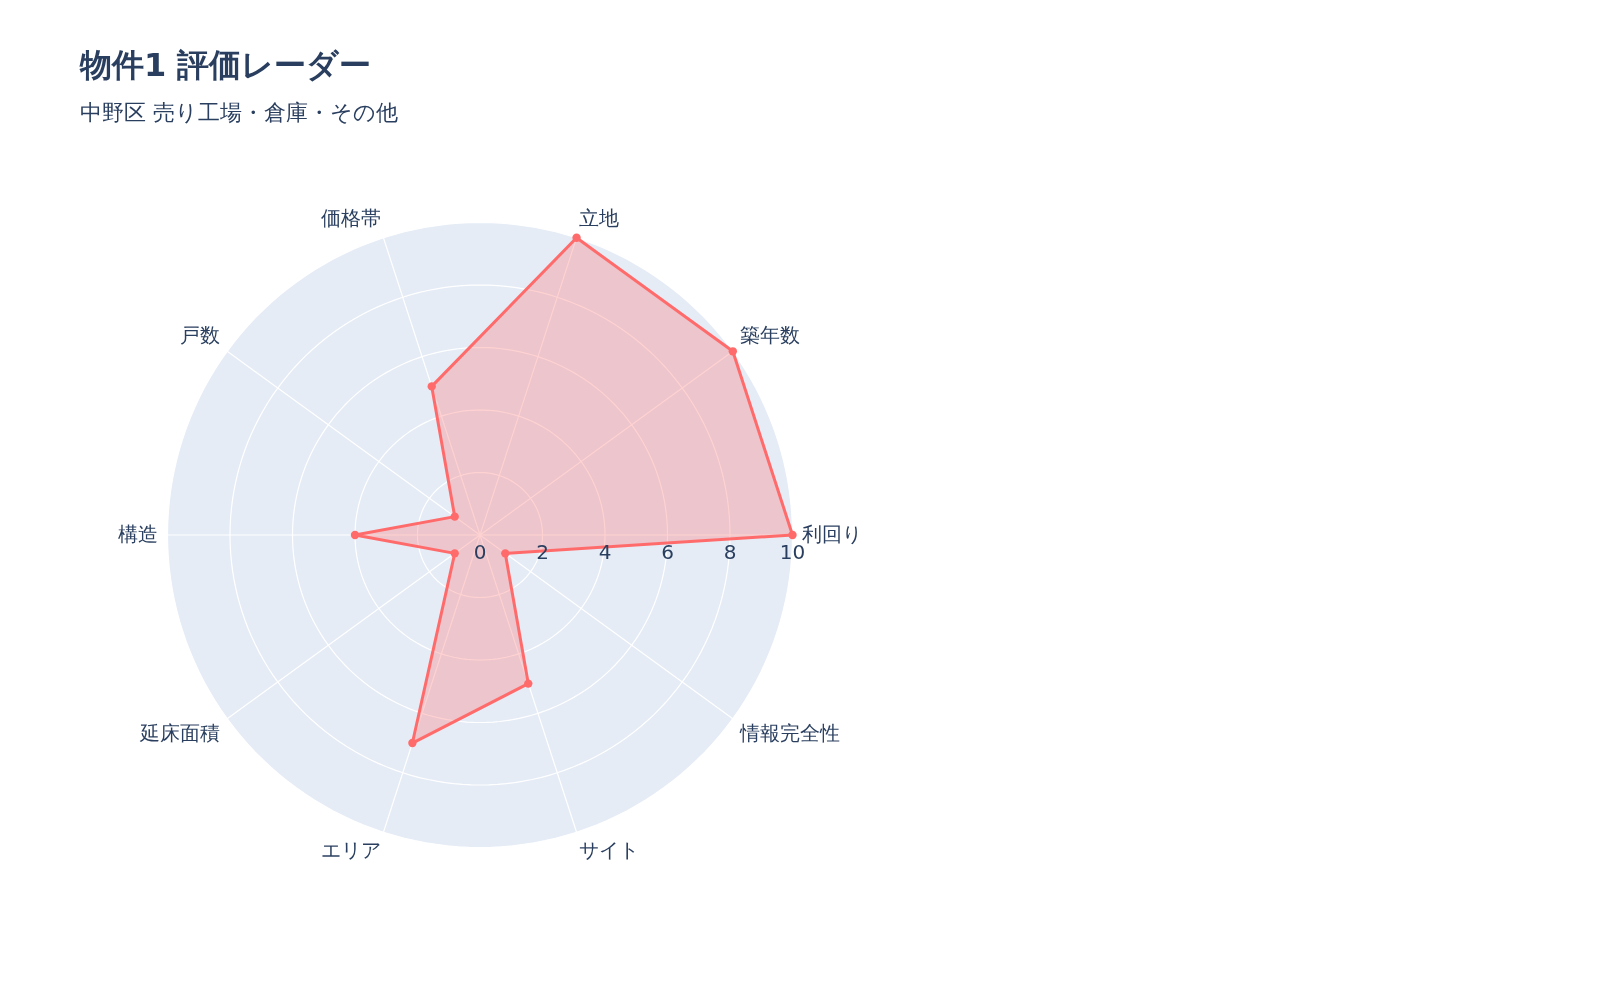 The width and height of the screenshot is (1600, 1000). I want to click on y-tick-label: 6, so click(667, 552).